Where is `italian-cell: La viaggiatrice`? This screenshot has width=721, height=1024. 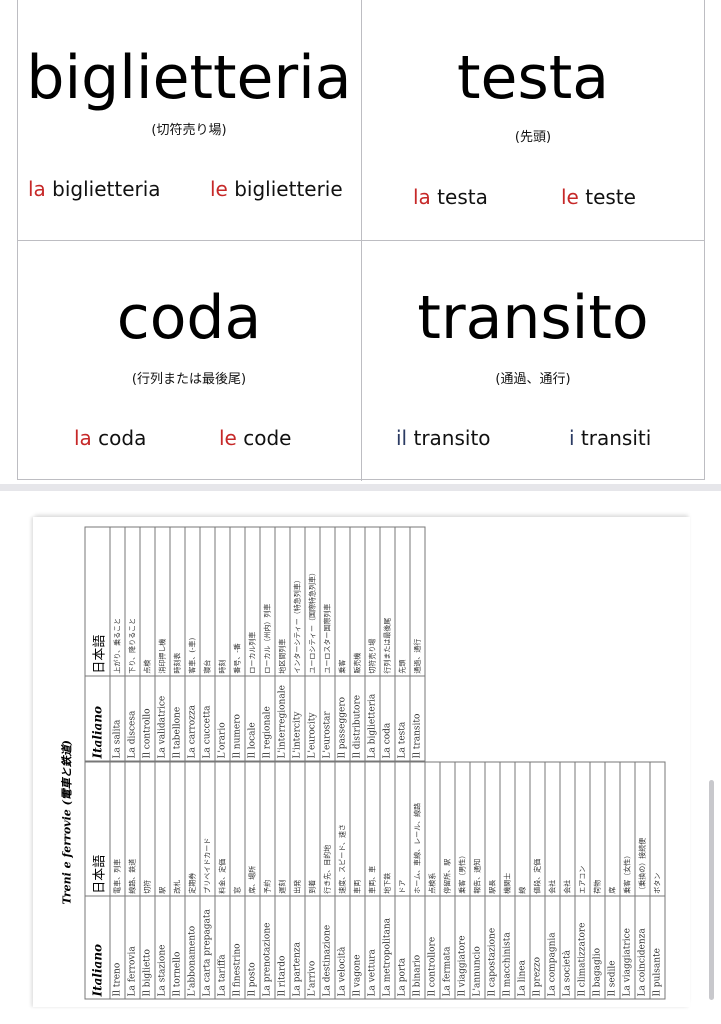
italian-cell: La viaggiatrice is located at coordinates (627, 947).